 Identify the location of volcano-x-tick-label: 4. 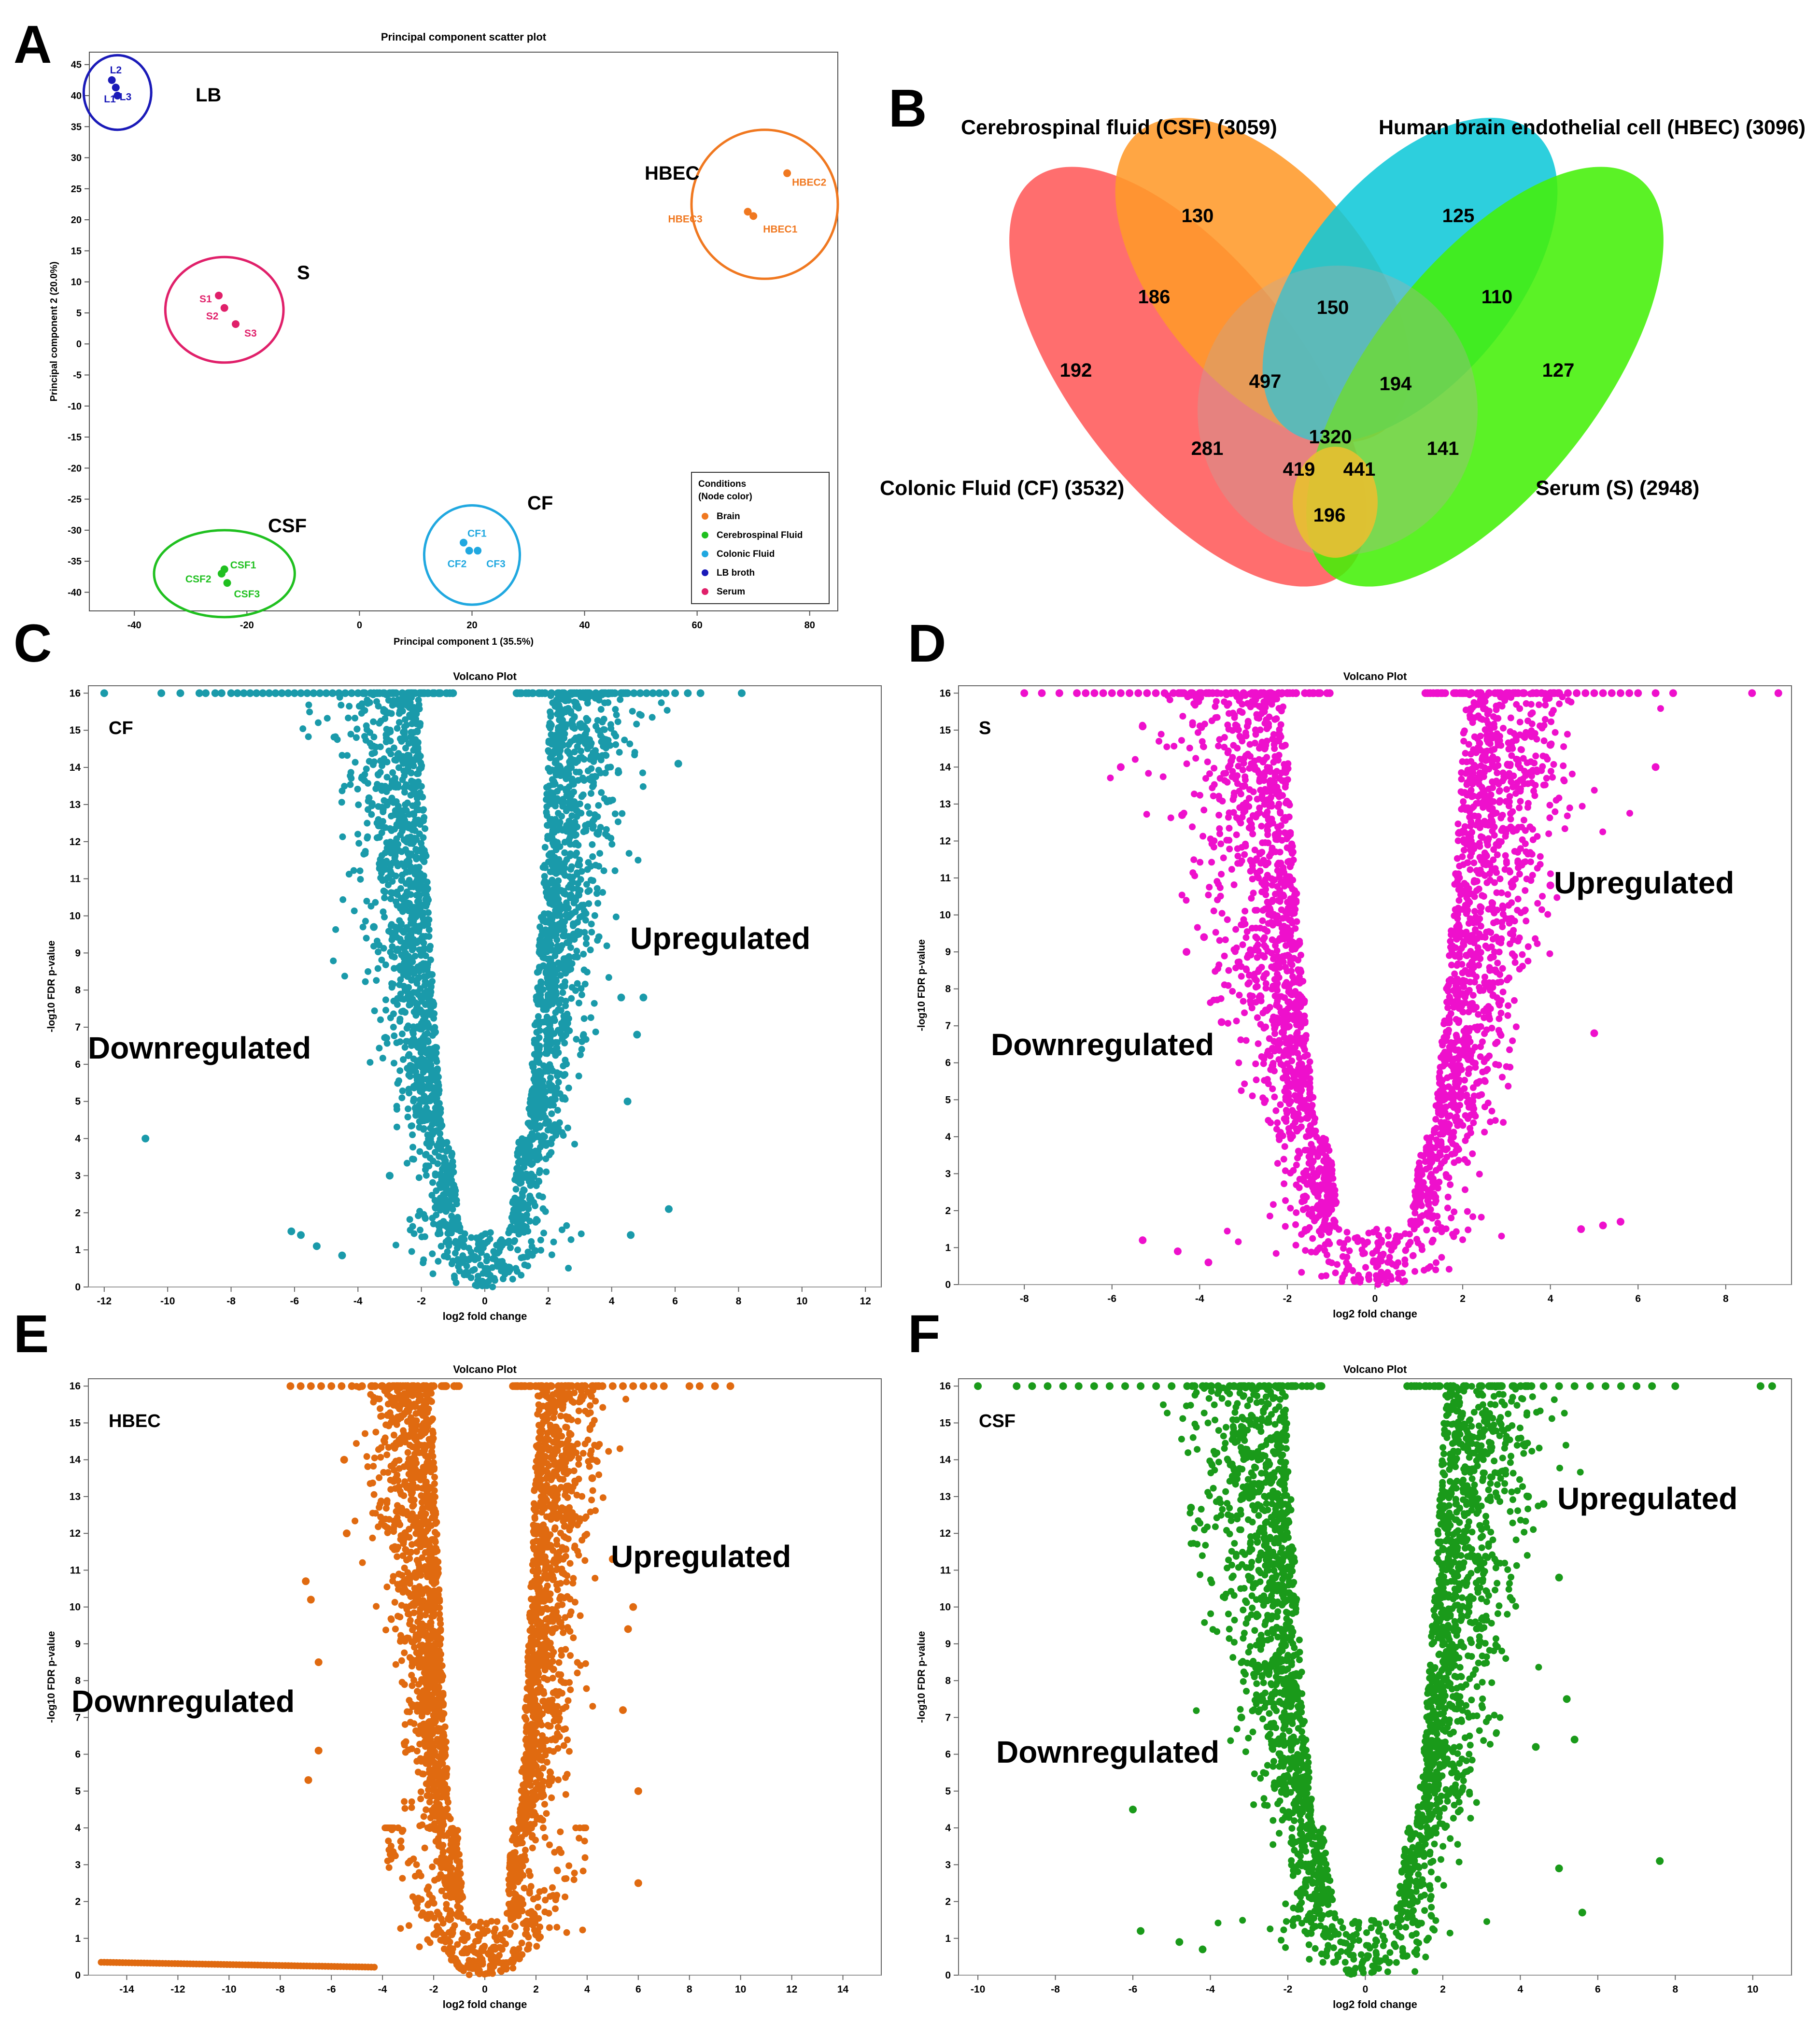
(612, 1301).